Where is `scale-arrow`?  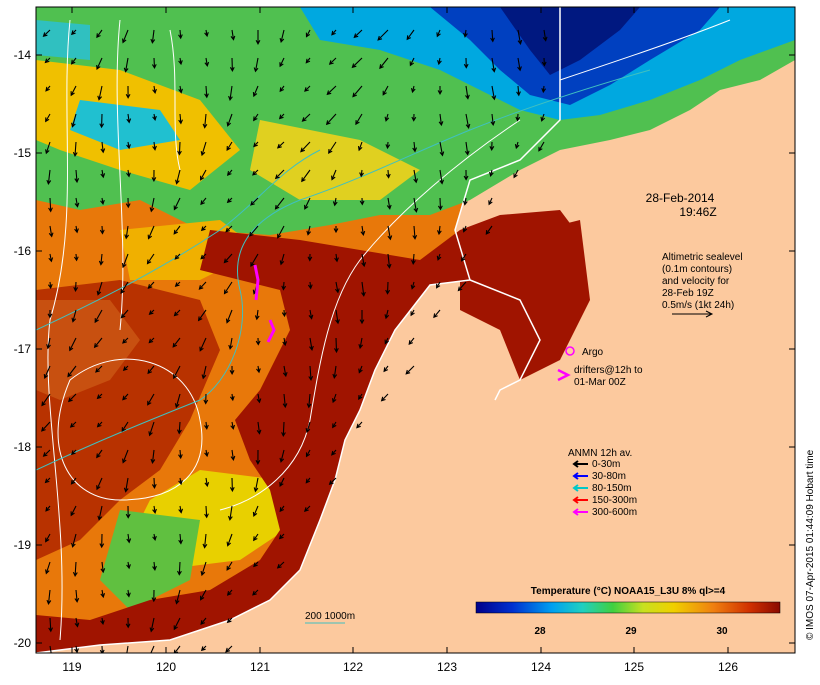
scale-arrow is located at coordinates (693, 314).